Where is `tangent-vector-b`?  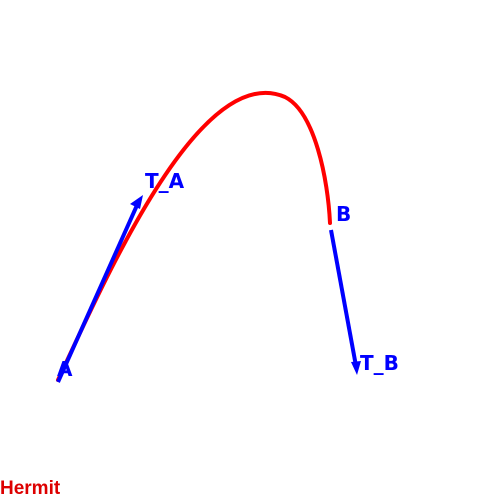
tangent-vector-b is located at coordinates (343, 298).